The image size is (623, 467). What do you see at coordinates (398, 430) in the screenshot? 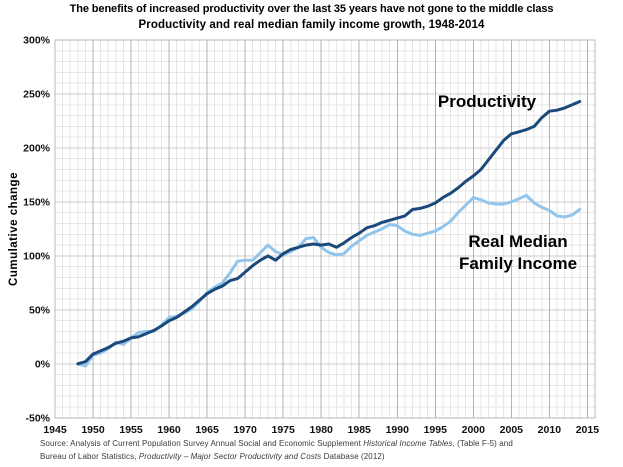
I see `x-tick-label: 1990` at bounding box center [398, 430].